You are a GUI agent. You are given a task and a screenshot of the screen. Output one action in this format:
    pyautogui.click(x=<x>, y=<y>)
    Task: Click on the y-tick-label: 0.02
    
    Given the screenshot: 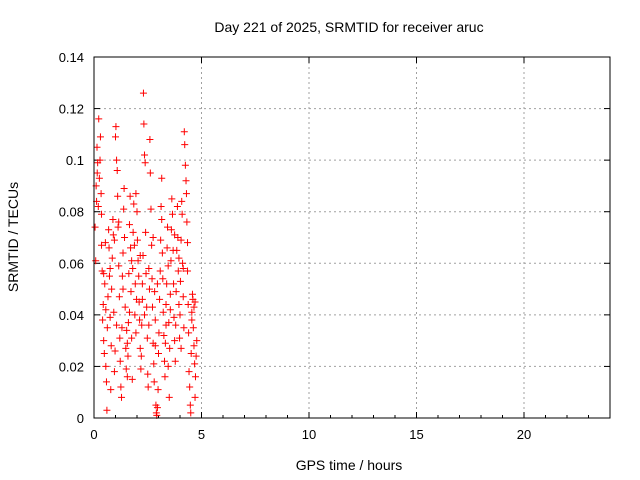 What is the action you would take?
    pyautogui.click(x=71, y=366)
    